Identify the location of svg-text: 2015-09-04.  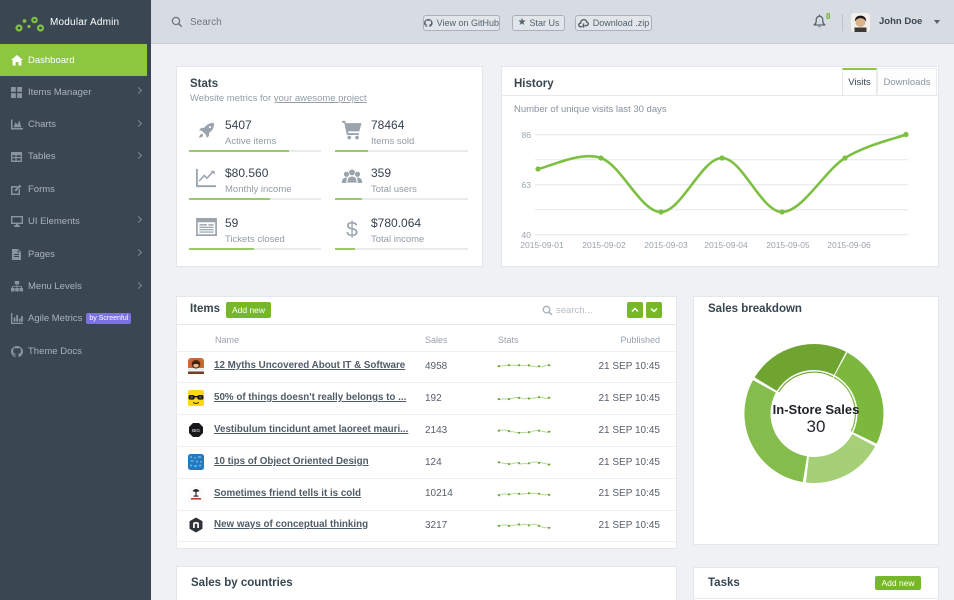
(726, 245).